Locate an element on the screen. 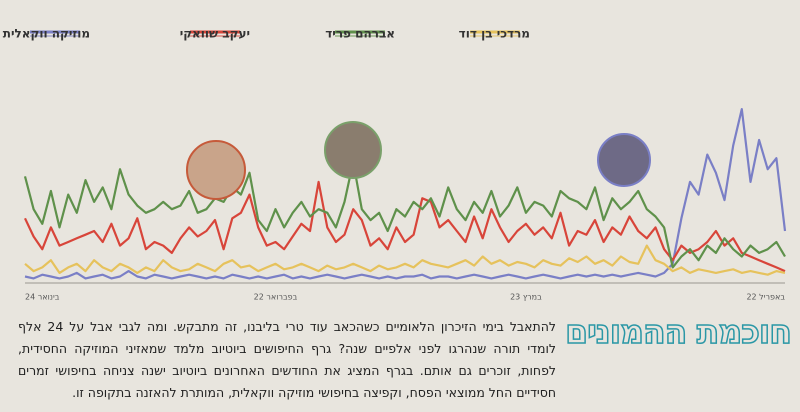 This screenshot has height=412, width=800. x-tick-label: 22 באפריל is located at coordinates (765, 297).